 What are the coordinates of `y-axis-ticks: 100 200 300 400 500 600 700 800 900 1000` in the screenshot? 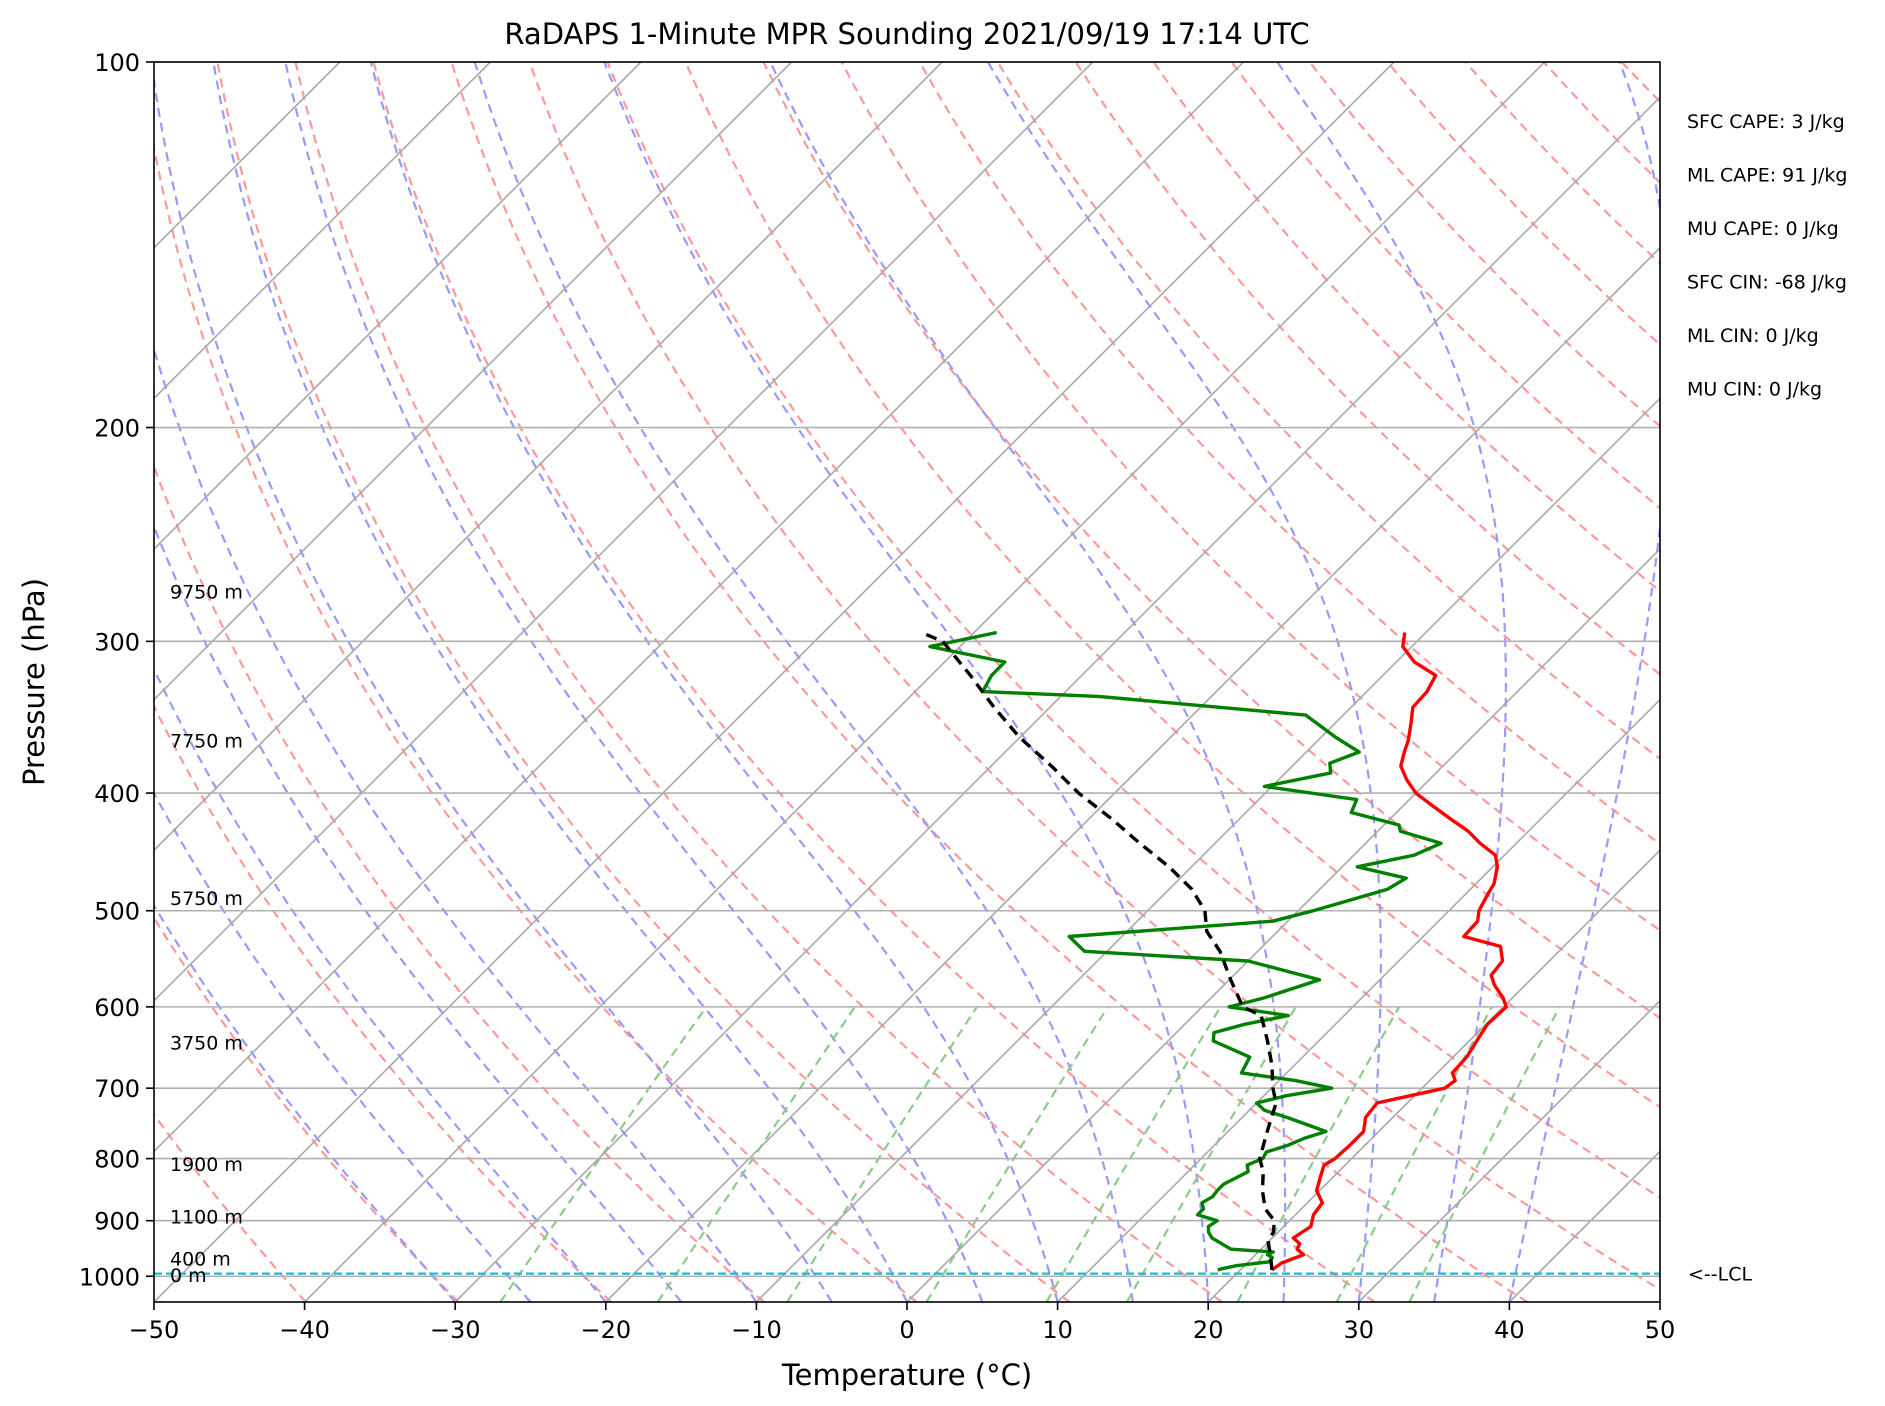 It's located at (116, 670).